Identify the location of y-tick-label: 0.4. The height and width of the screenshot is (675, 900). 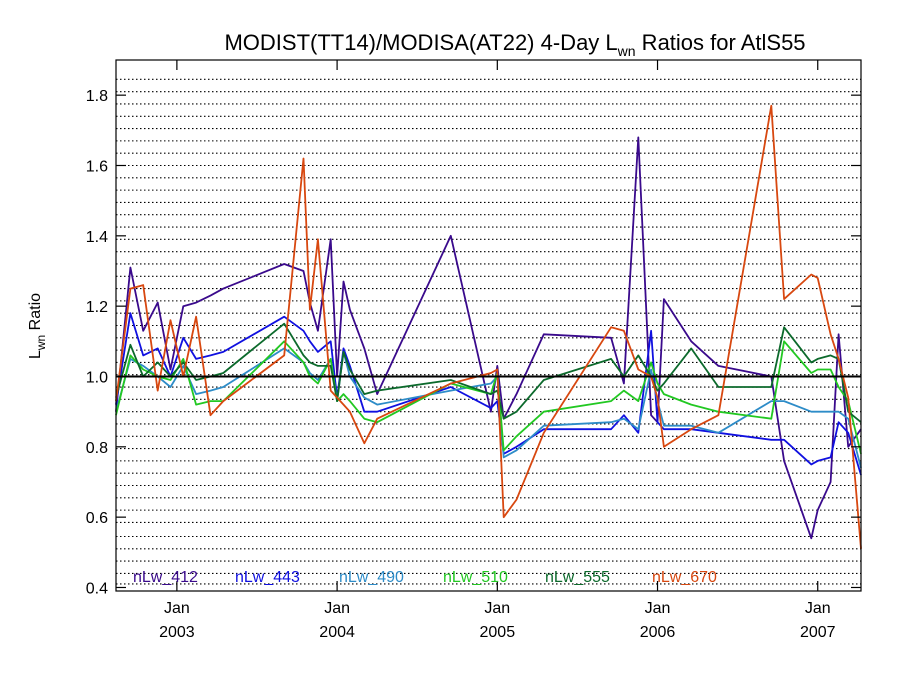
(97, 588).